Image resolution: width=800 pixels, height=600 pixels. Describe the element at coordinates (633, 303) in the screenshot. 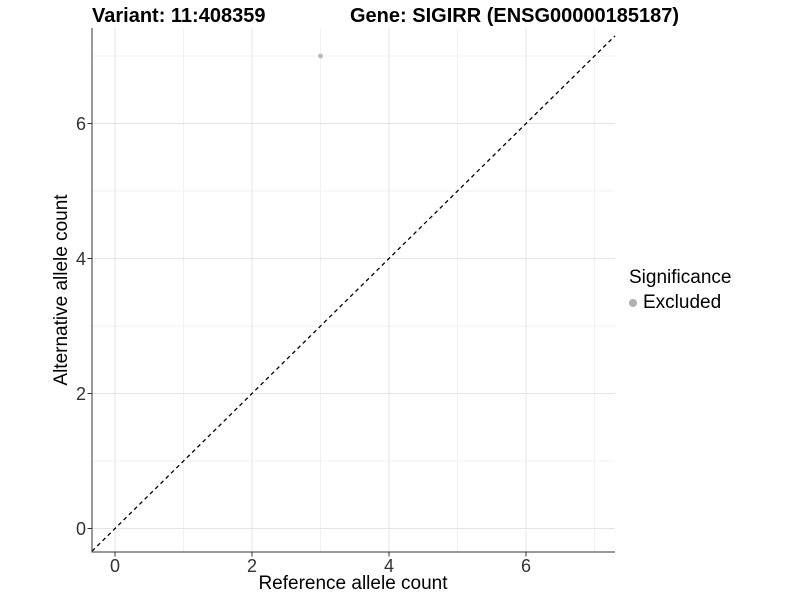

I see `legend-point-icon` at that location.